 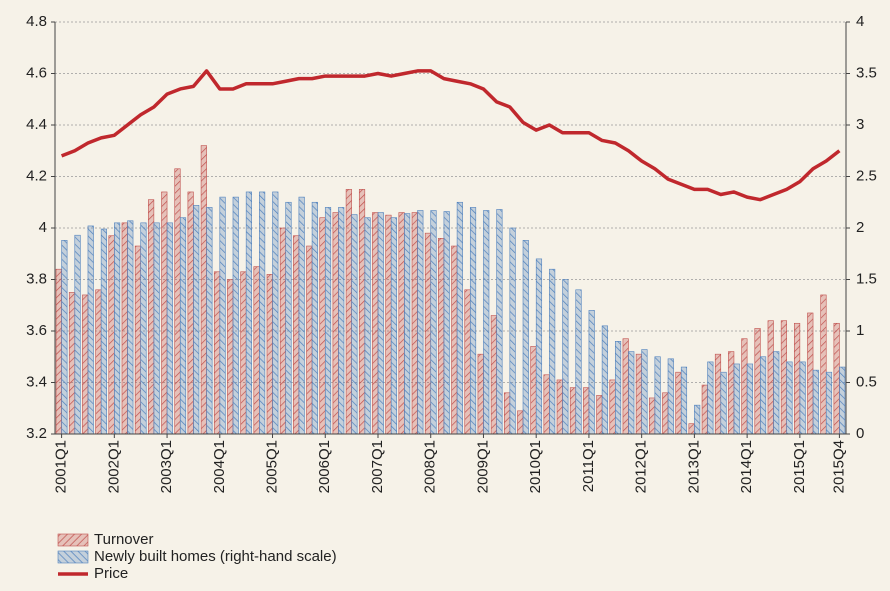 I want to click on x-tick-label: 2001Q1, so click(x=61, y=466).